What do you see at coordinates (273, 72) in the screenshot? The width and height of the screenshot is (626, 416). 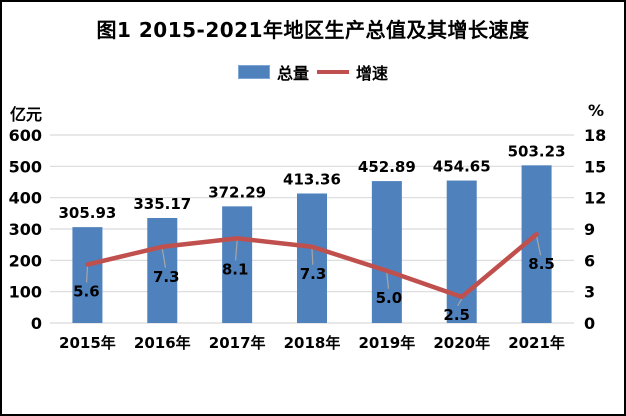 I see `legend-item-total: 总量` at bounding box center [273, 72].